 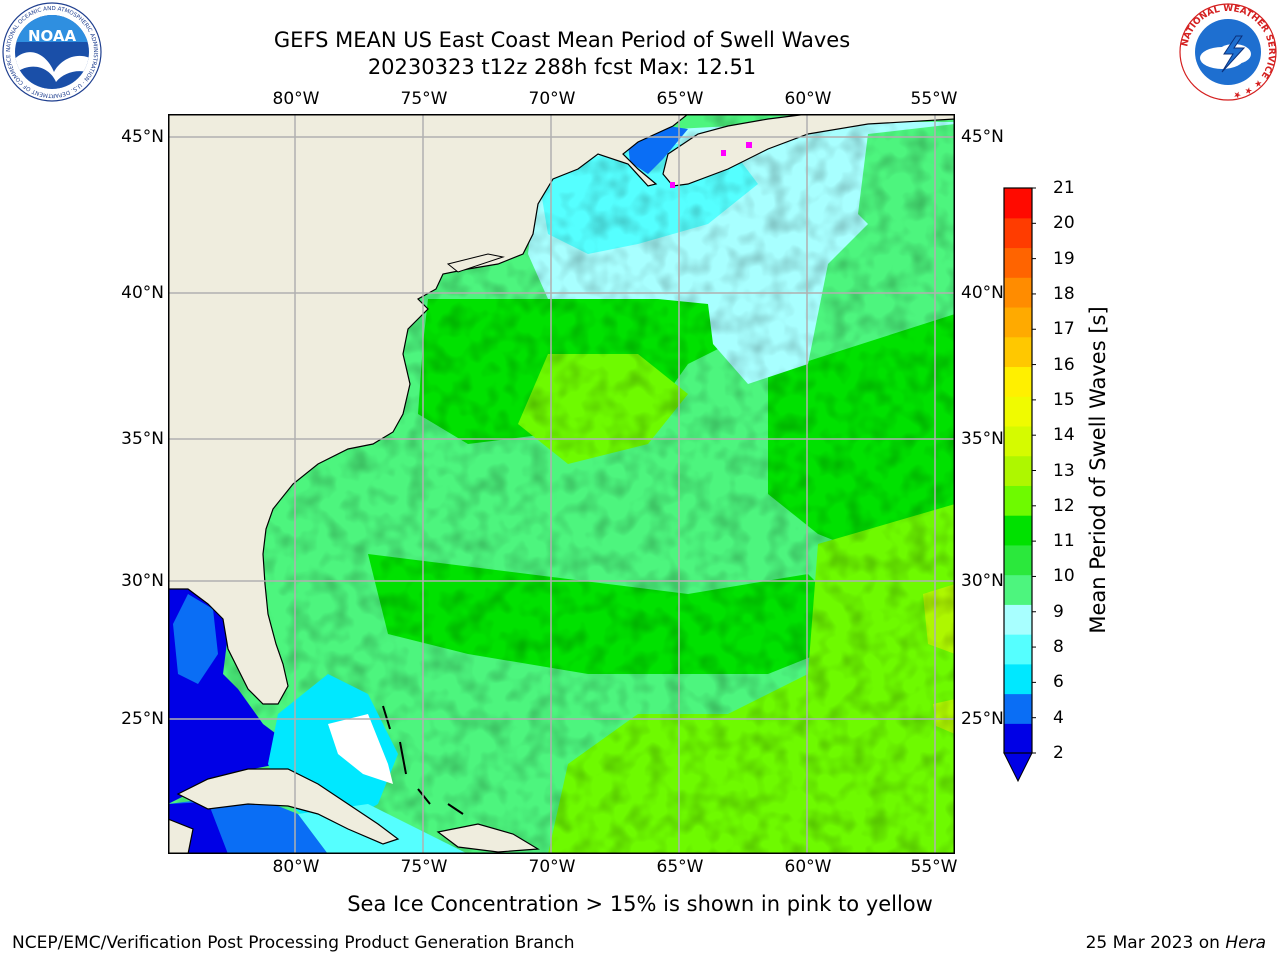 I want to click on land-long-island, so click(x=475, y=263).